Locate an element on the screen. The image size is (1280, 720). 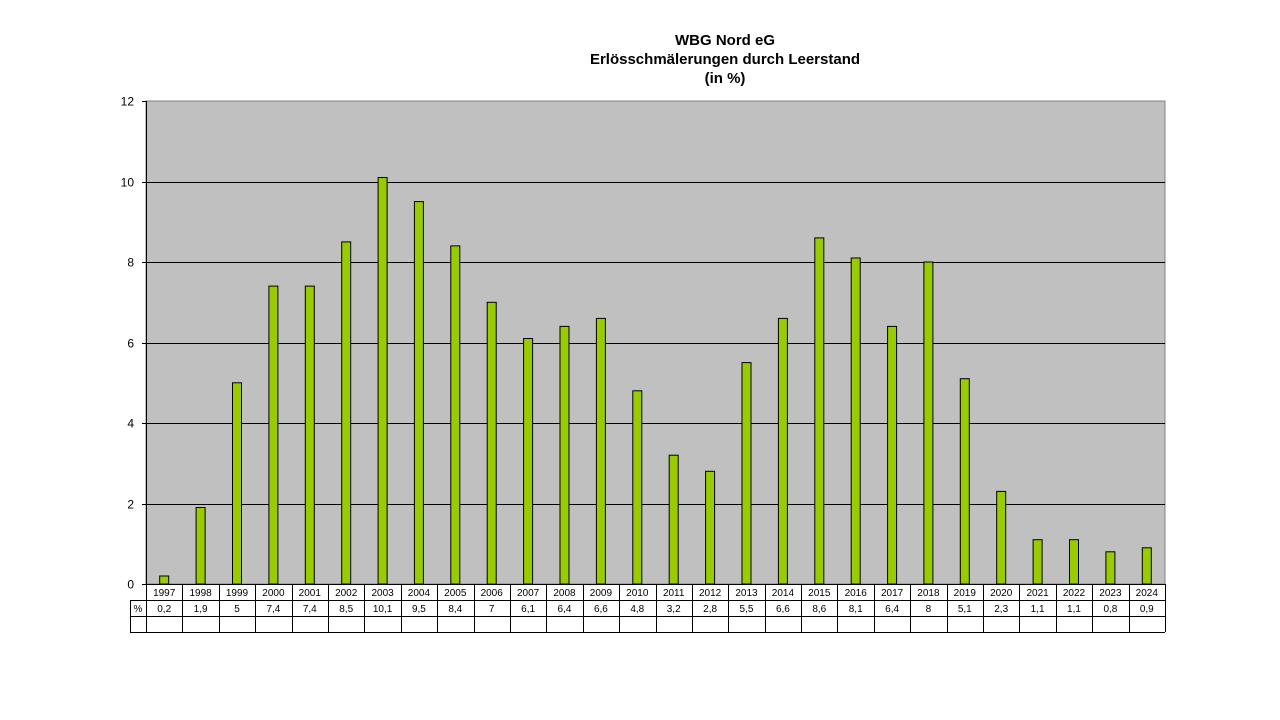
y-tick-label: 12 is located at coordinates (128, 102).